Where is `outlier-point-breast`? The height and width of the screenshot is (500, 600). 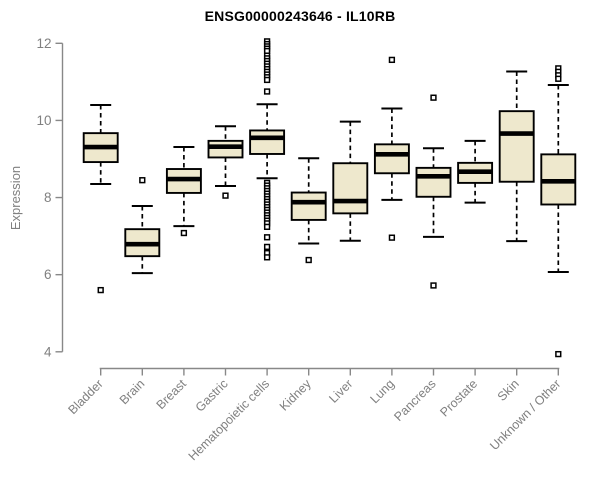 outlier-point-breast is located at coordinates (184, 233).